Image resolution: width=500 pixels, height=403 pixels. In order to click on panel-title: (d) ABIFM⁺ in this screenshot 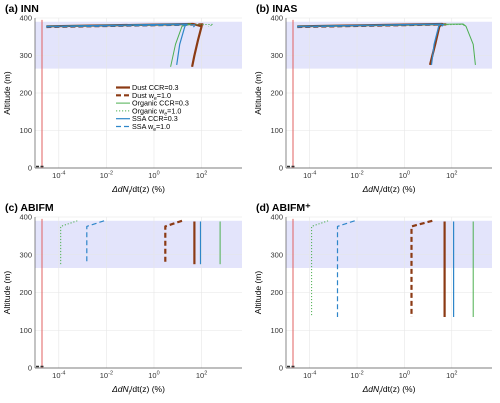, I will do `click(283, 208)`.